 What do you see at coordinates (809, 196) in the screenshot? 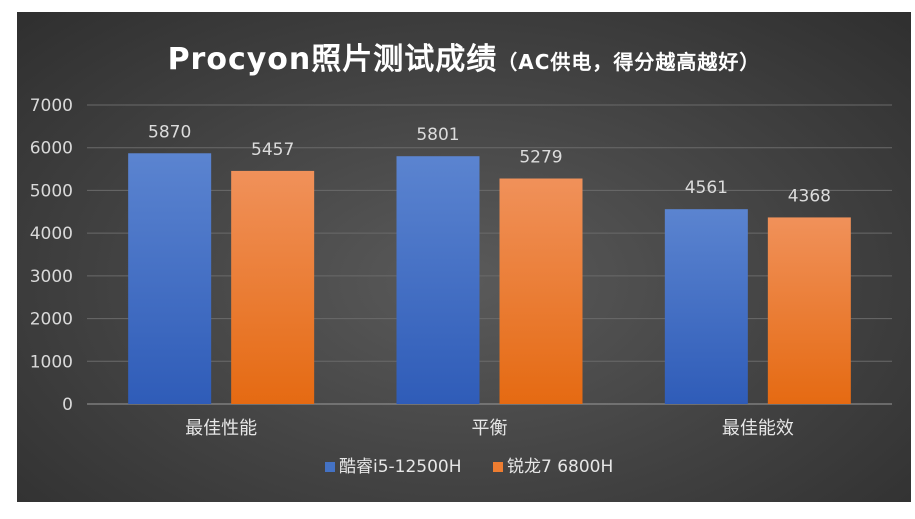
I see `data-label: 4368` at bounding box center [809, 196].